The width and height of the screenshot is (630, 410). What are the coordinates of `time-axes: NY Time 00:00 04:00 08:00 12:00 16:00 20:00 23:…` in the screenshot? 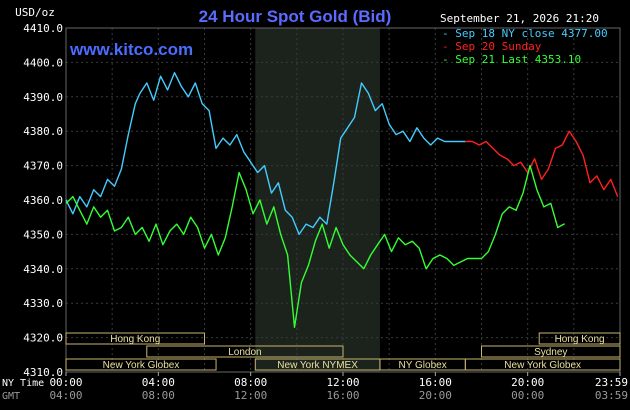 It's located at (315, 387).